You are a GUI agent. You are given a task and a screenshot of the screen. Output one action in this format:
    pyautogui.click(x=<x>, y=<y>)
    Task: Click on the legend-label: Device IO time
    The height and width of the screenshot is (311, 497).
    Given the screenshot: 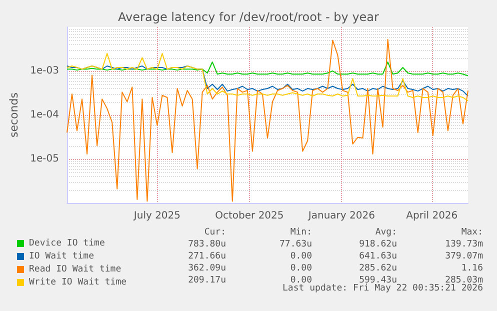 What is the action you would take?
    pyautogui.click(x=67, y=243)
    